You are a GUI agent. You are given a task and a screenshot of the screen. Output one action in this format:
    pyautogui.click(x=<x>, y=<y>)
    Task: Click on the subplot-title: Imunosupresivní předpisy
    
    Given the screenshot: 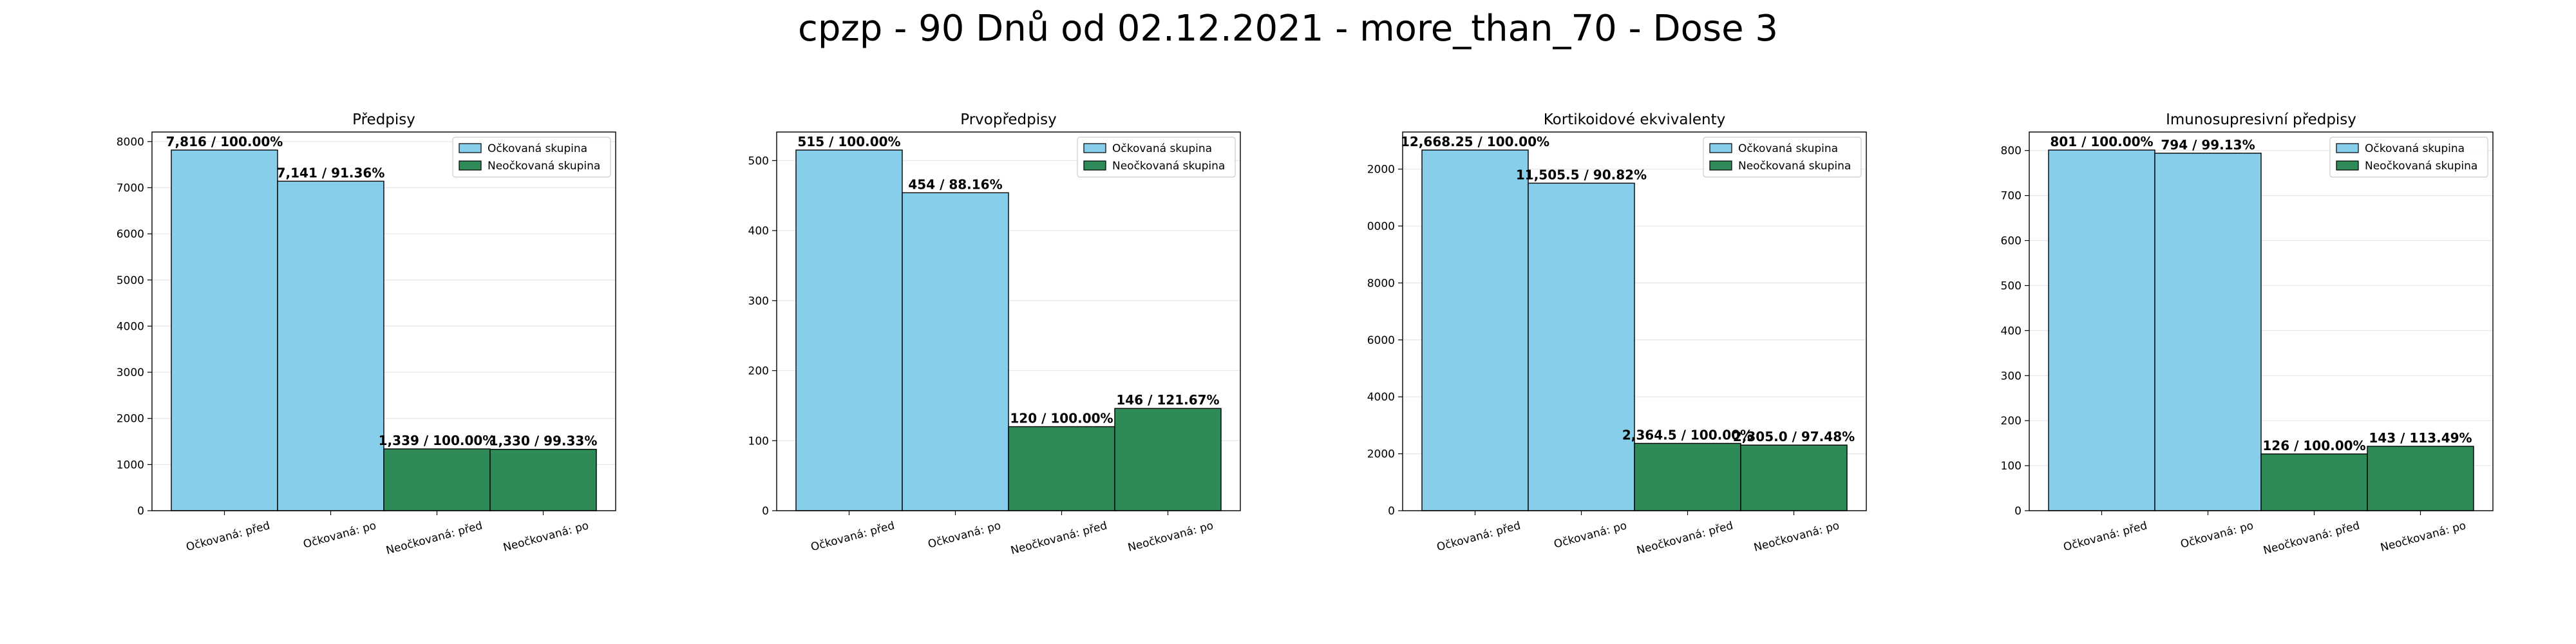 What is the action you would take?
    pyautogui.click(x=2261, y=120)
    